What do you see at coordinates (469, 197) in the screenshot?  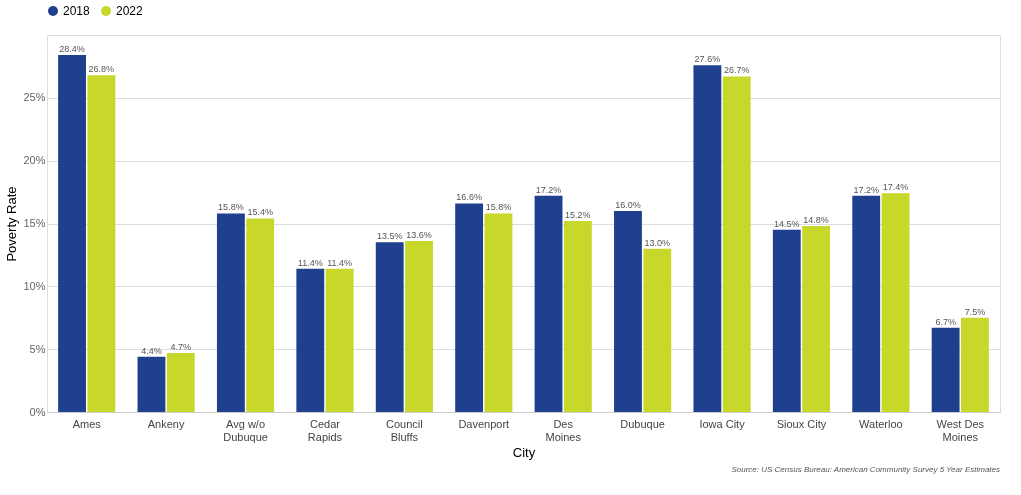 I see `data-label: 16.6%` at bounding box center [469, 197].